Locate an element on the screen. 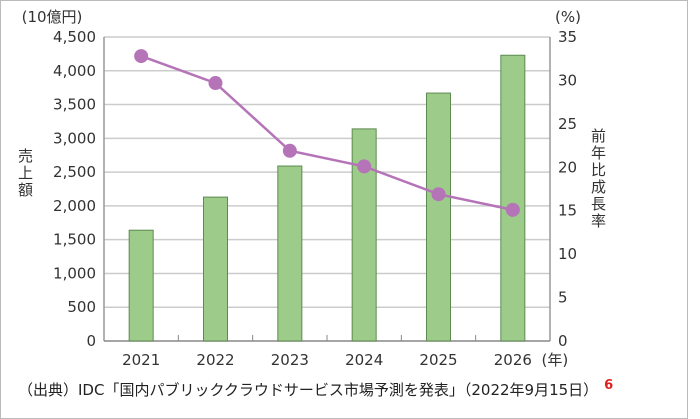 The image size is (700, 419). right-tick-label: 0 is located at coordinates (563, 341).